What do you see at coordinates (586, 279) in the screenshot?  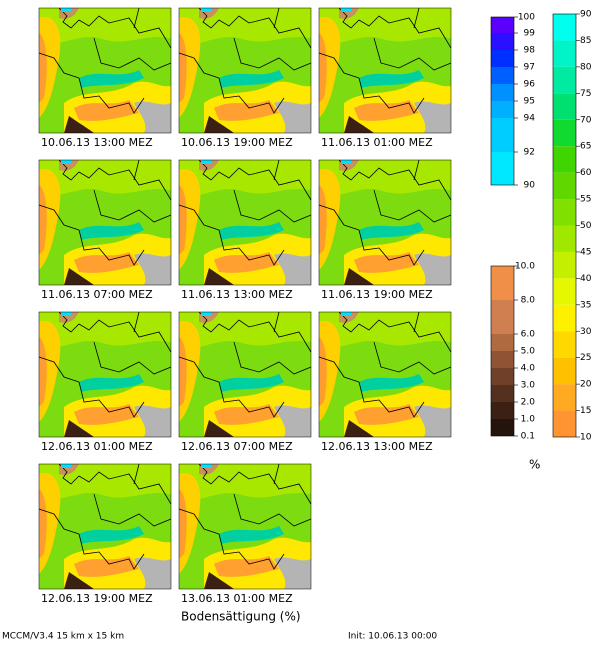 I see `colorbar-tick-label: 40` at bounding box center [586, 279].